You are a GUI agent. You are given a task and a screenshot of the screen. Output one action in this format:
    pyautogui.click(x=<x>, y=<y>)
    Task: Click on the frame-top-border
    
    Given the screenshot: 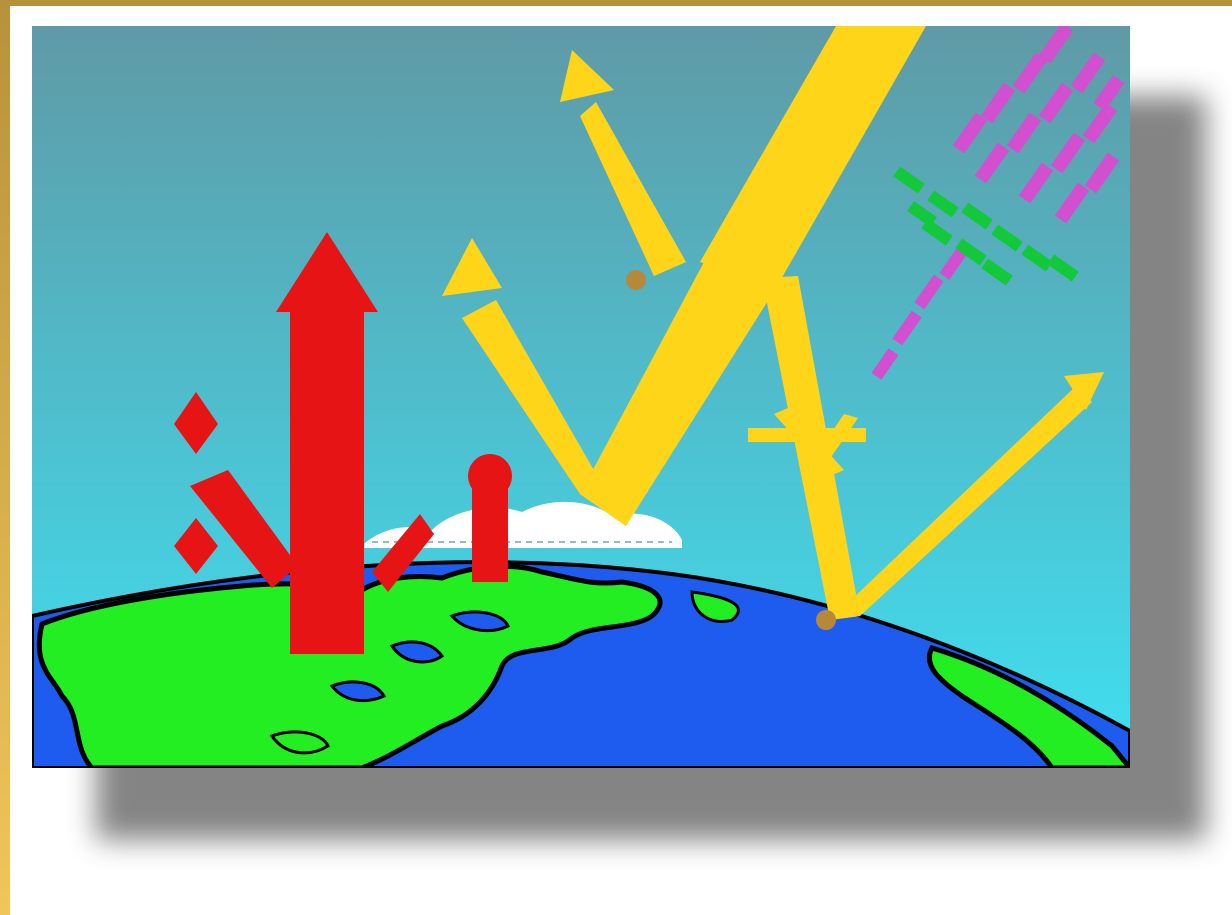 What is the action you would take?
    pyautogui.click(x=616, y=3)
    